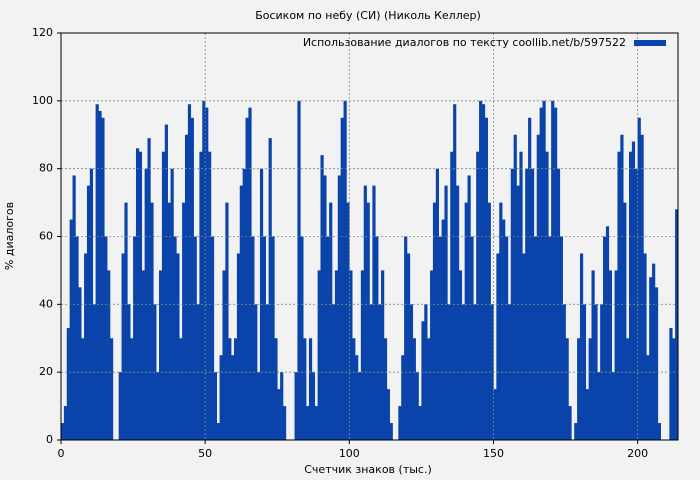 This screenshot has height=480, width=700. What do you see at coordinates (46, 168) in the screenshot?
I see `y-tick-label: 80` at bounding box center [46, 168].